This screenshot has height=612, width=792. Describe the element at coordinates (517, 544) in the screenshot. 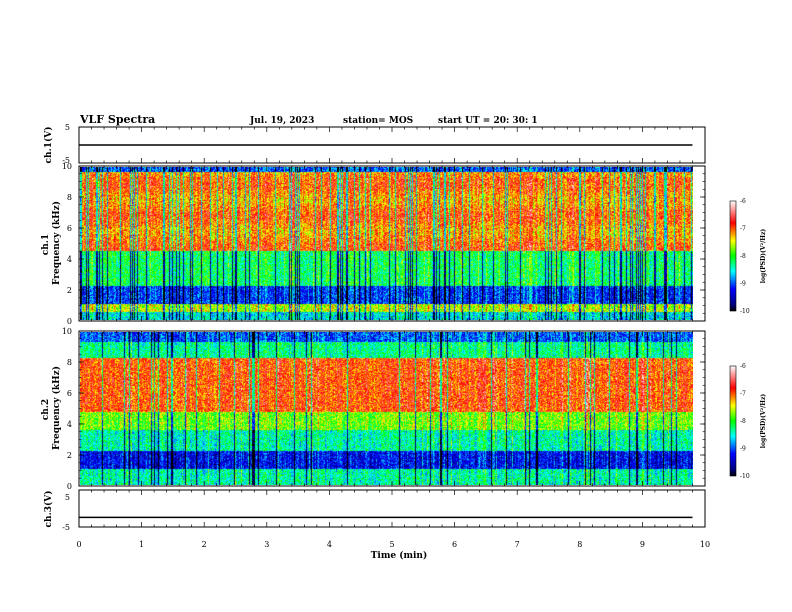

I see `time-tick-label: 7` at that location.